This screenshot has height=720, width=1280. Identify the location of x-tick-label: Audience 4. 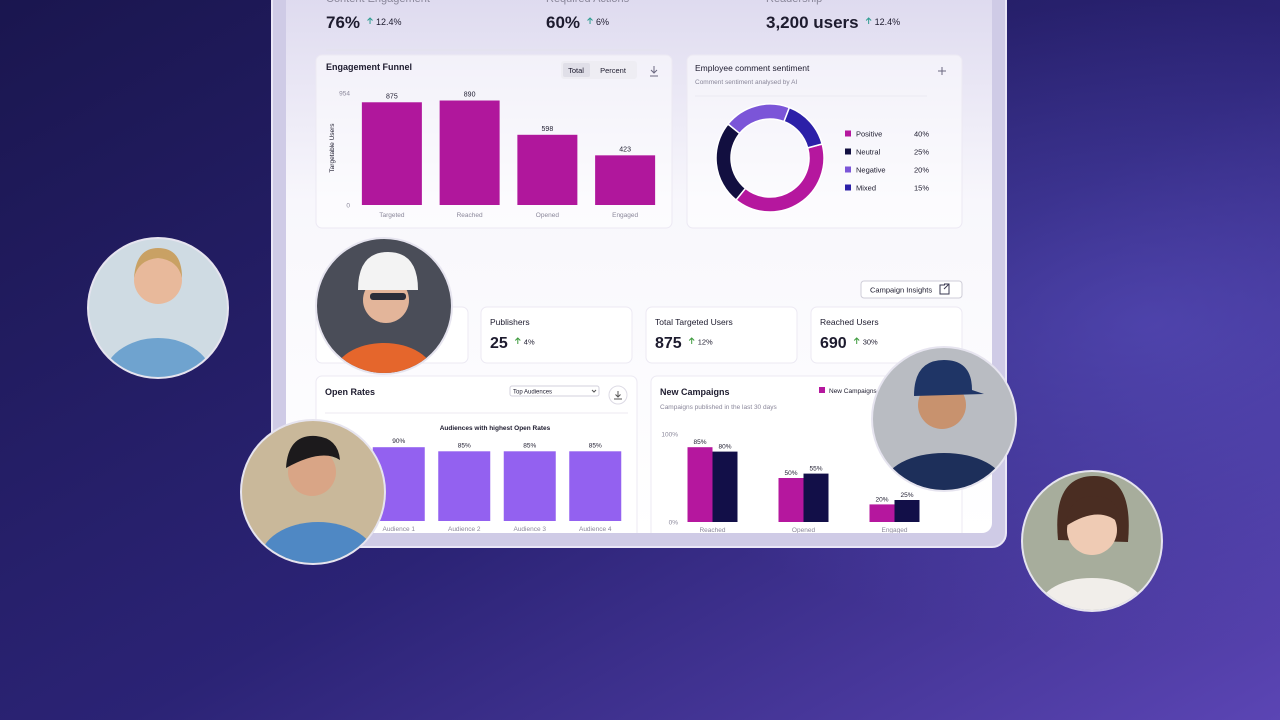
(595, 529).